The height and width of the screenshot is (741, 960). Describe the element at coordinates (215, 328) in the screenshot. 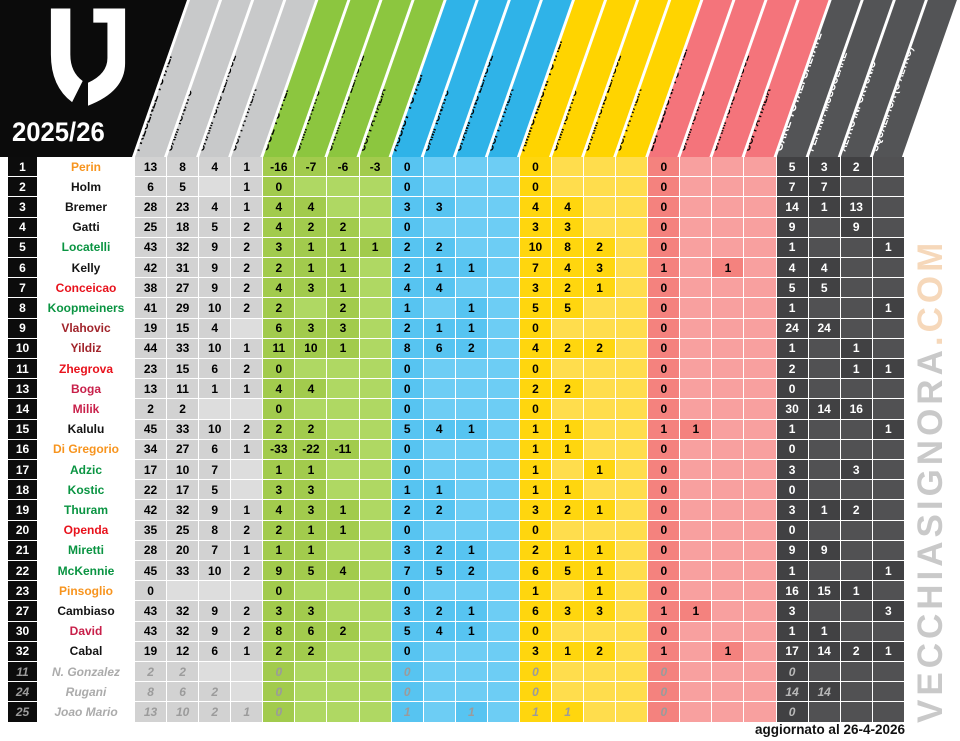

I see `stat-cell: 4` at that location.